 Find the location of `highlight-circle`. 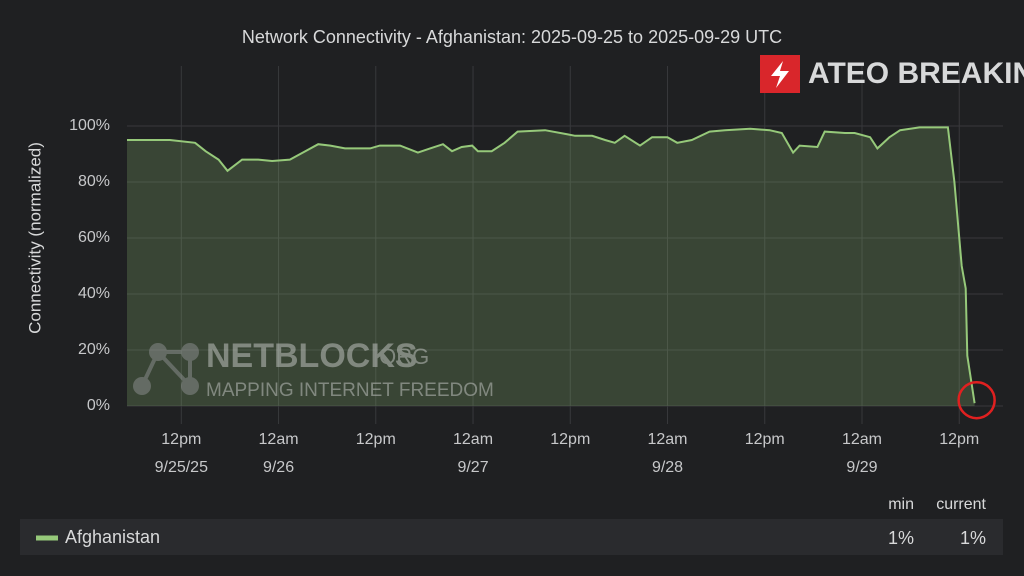

highlight-circle is located at coordinates (976, 400).